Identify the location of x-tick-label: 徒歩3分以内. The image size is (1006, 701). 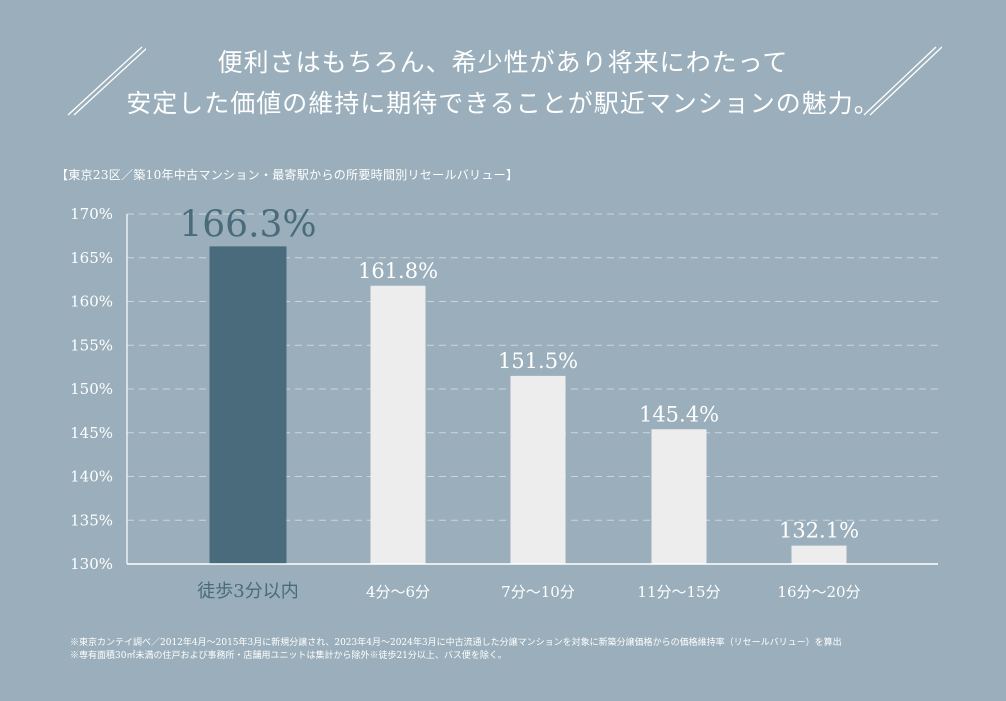
(247, 591).